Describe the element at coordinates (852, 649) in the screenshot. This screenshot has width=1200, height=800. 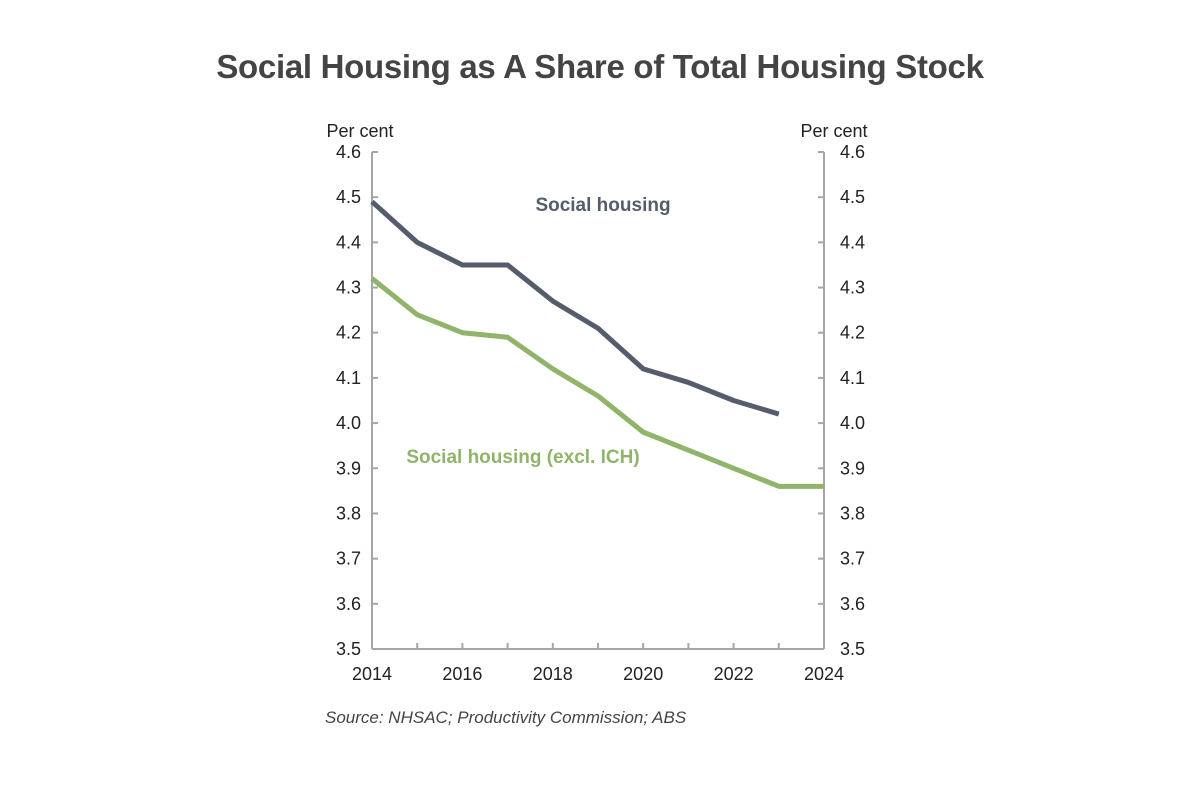
I see `y-tick-label-right: 3.5` at that location.